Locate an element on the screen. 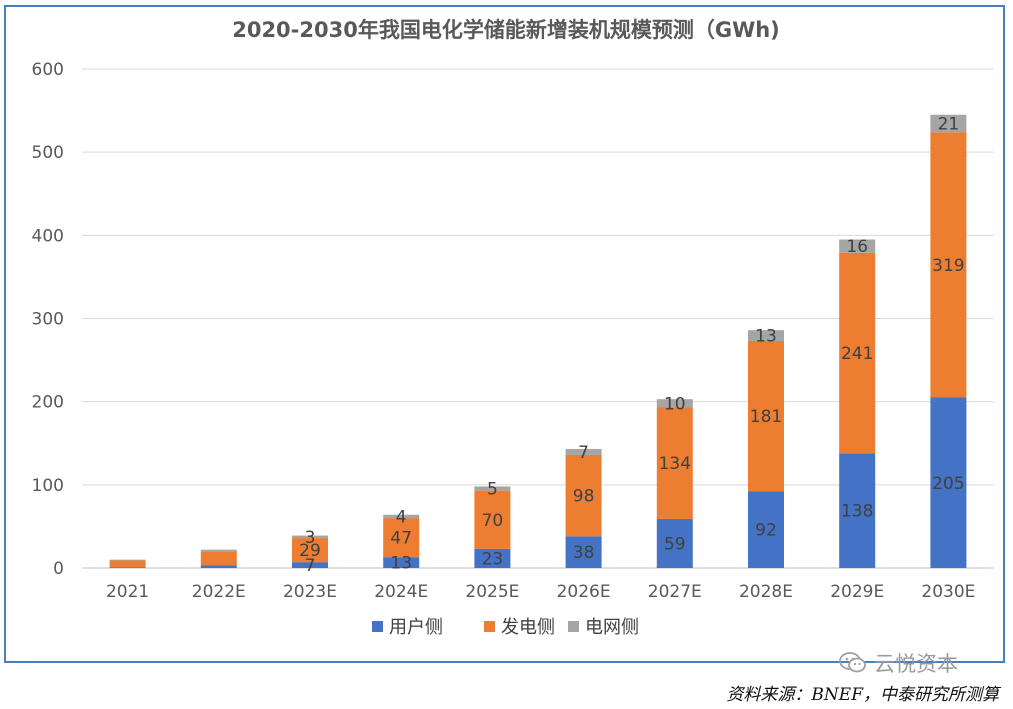  y-tick-label: 300 is located at coordinates (48, 320).